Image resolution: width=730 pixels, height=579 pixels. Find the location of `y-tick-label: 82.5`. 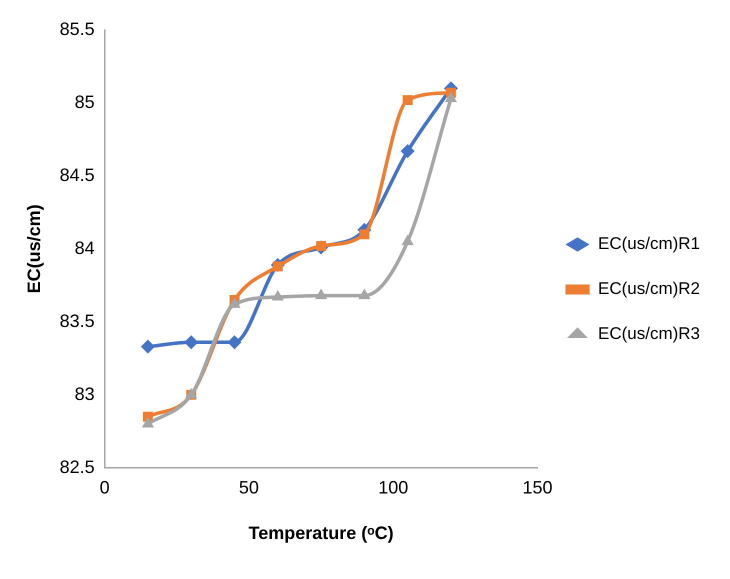

y-tick-label: 82.5 is located at coordinates (77, 466).